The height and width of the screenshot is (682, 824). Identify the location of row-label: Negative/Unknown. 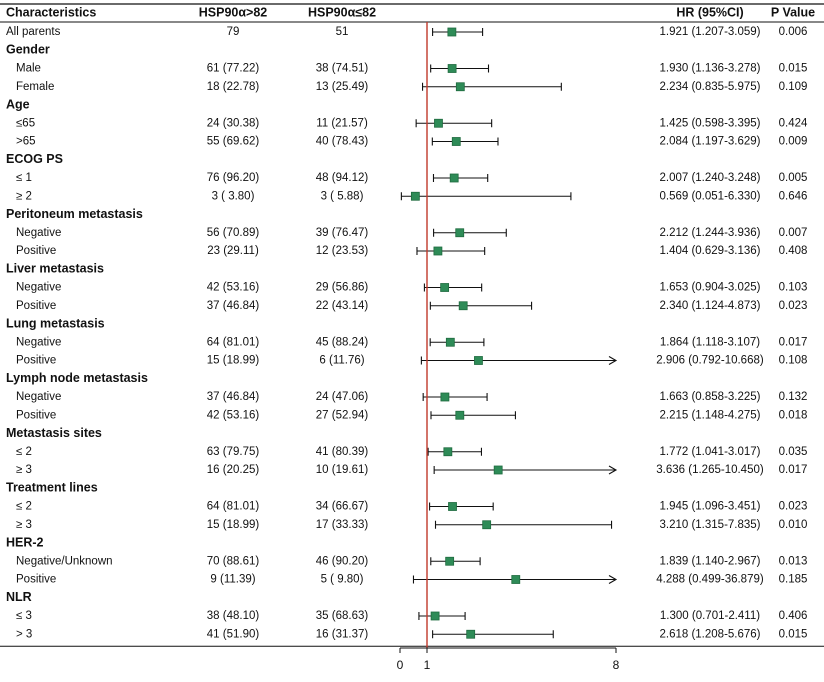
(64, 561).